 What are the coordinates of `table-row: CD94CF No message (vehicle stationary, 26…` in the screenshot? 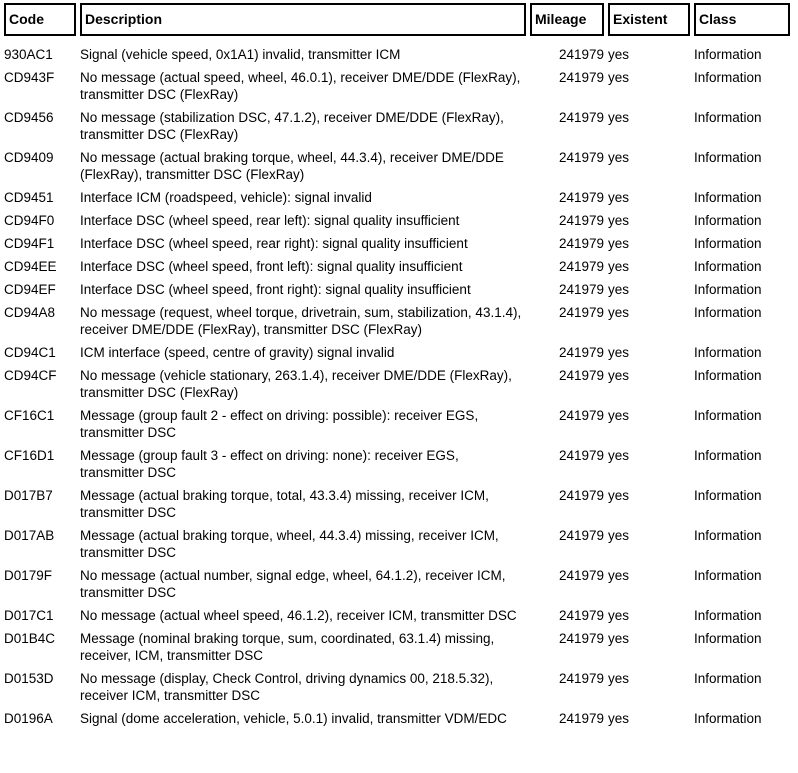 It's located at (397, 384).